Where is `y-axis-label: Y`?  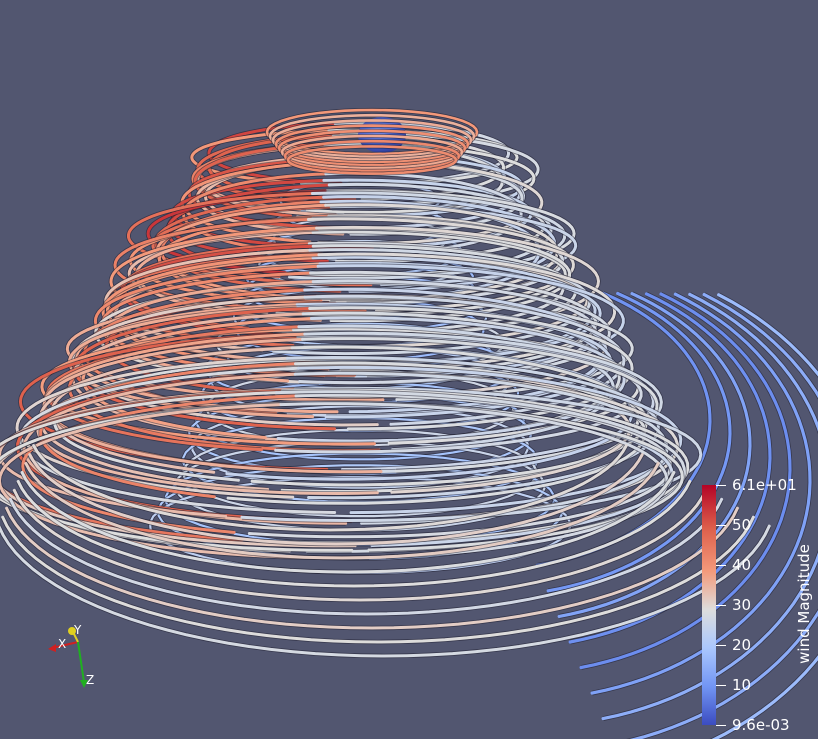
y-axis-label: Y is located at coordinates (77, 630).